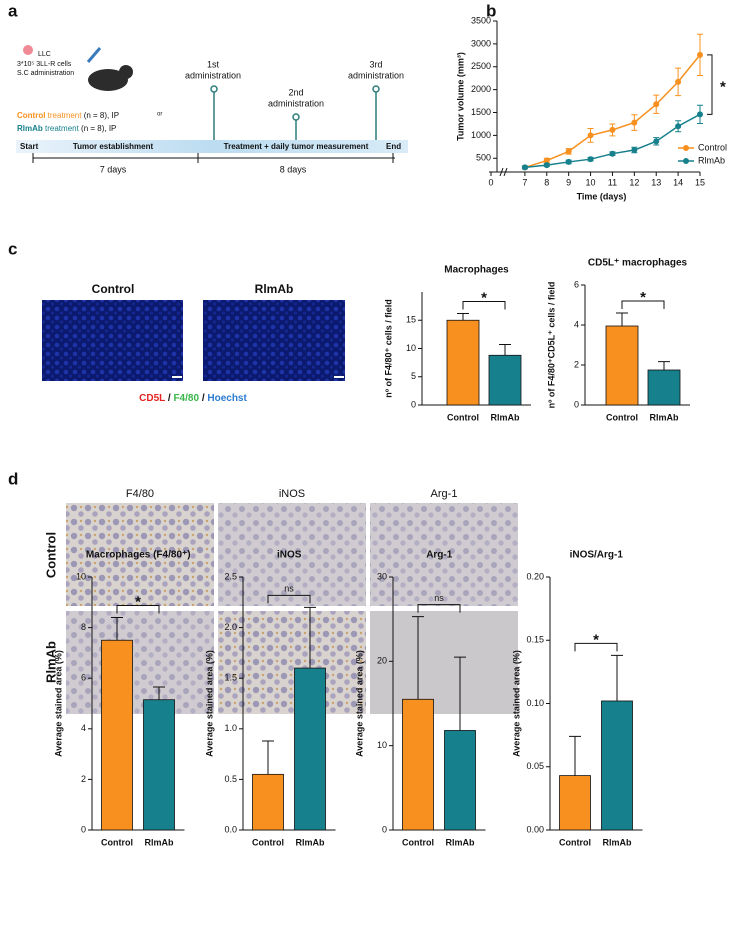 The width and height of the screenshot is (743, 934). What do you see at coordinates (413, 376) in the screenshot?
I see `y-tick-label: 5` at bounding box center [413, 376].